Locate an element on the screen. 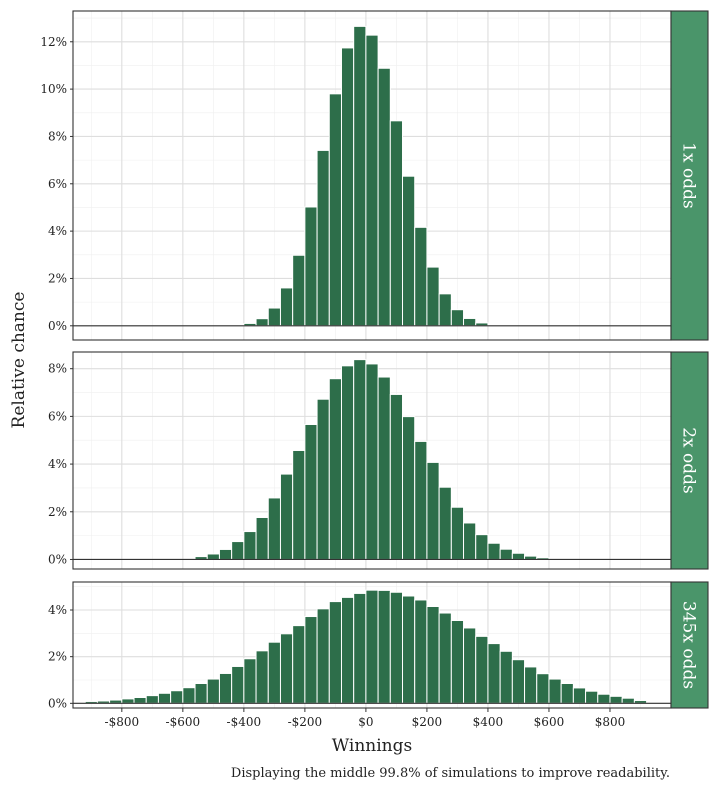 The height and width of the screenshot is (792, 720). x-tick-label: $200 is located at coordinates (427, 722).